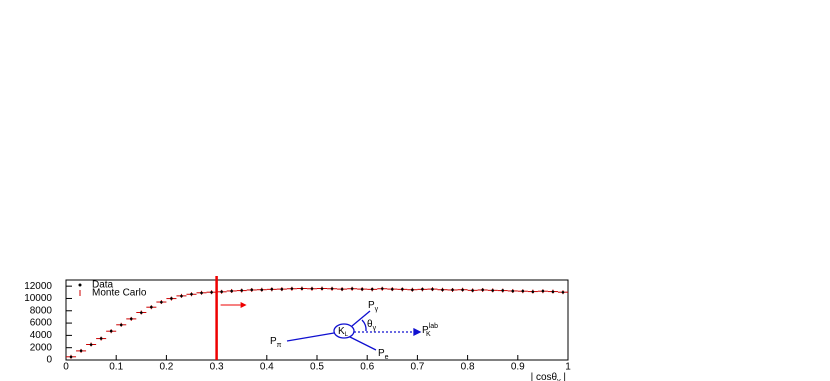 The width and height of the screenshot is (830, 381). I want to click on cut-arrowhead, so click(243, 305).